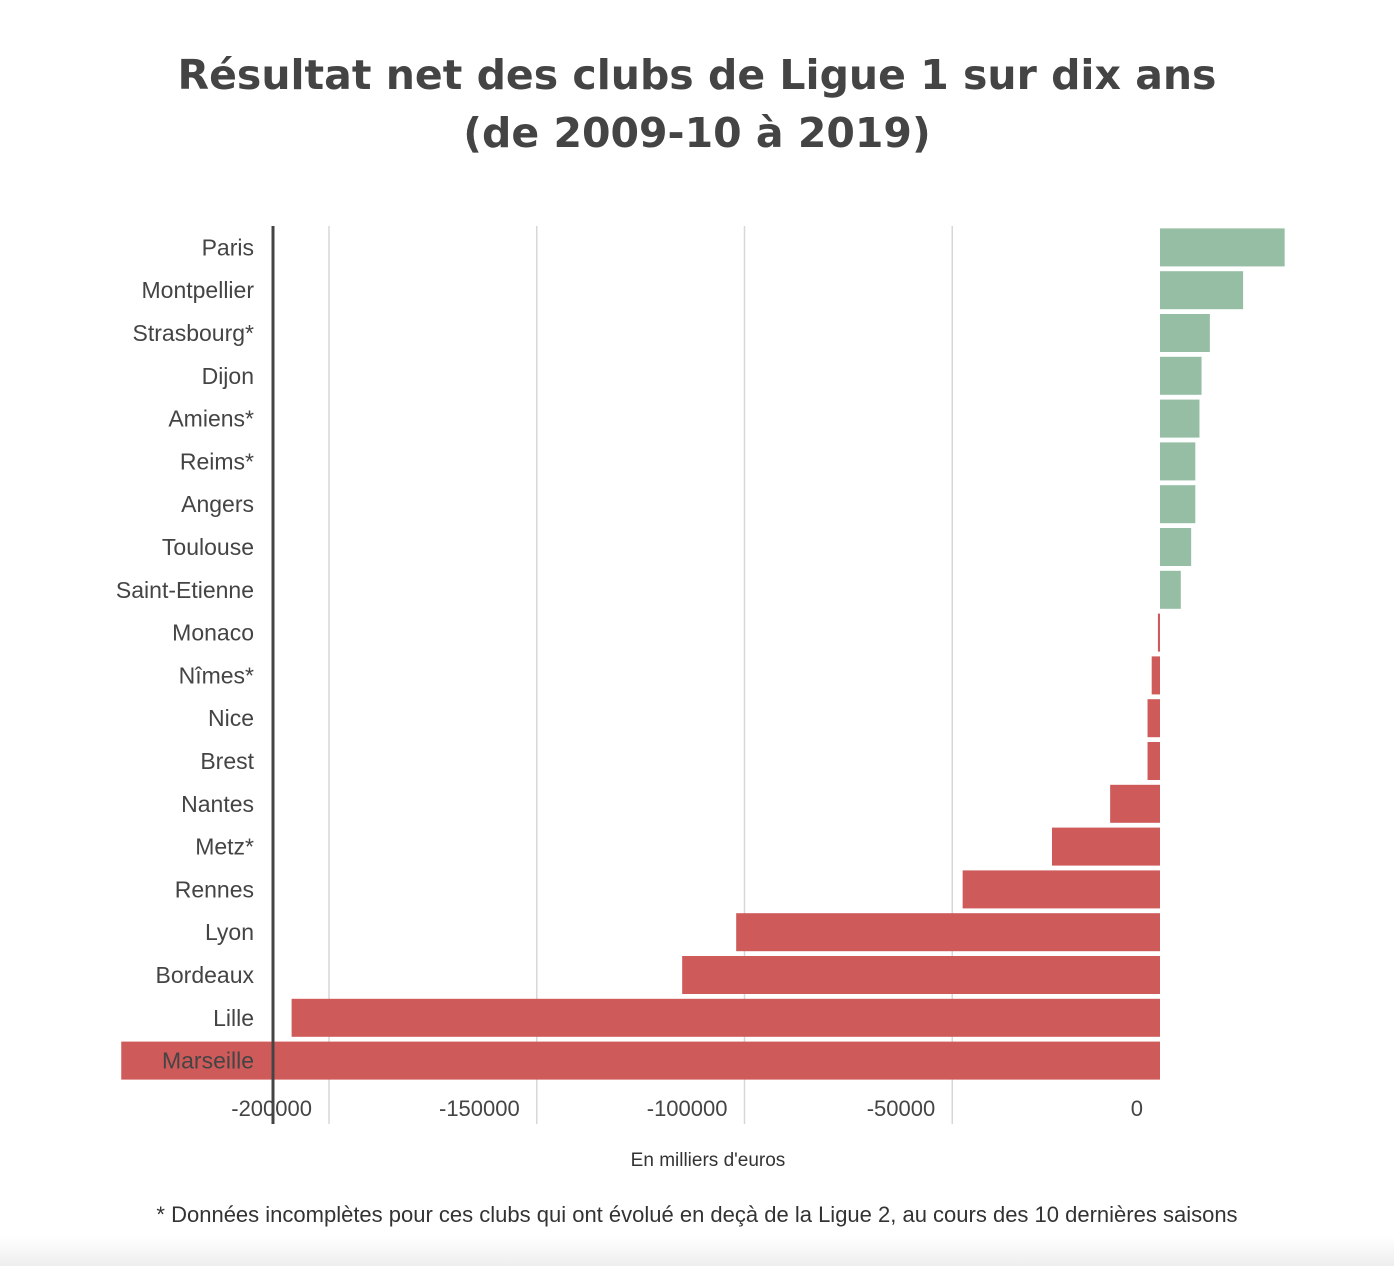  What do you see at coordinates (479, 1108) in the screenshot?
I see `x-tick-label: -150000` at bounding box center [479, 1108].